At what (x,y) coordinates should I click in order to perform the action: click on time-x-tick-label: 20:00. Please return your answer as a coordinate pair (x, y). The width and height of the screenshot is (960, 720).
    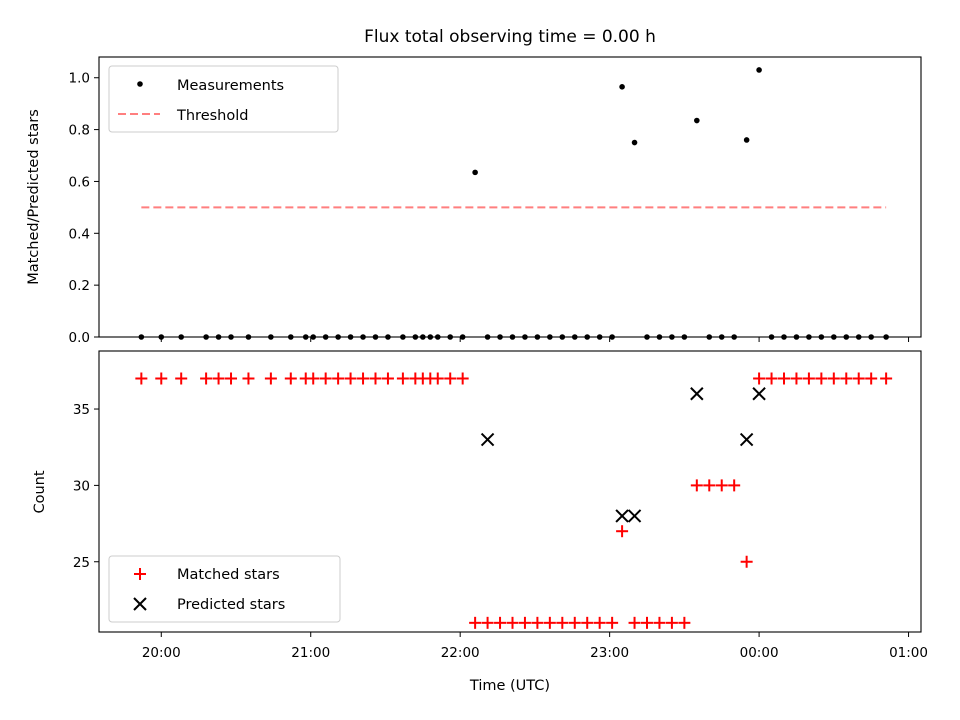
    Looking at the image, I should click on (161, 653).